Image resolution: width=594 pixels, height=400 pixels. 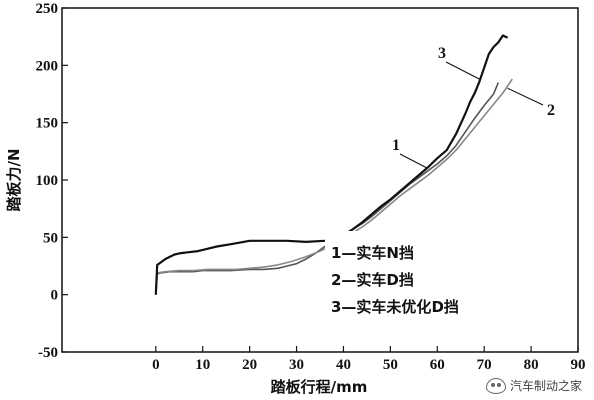 I want to click on callout-label: 2, so click(x=551, y=110).